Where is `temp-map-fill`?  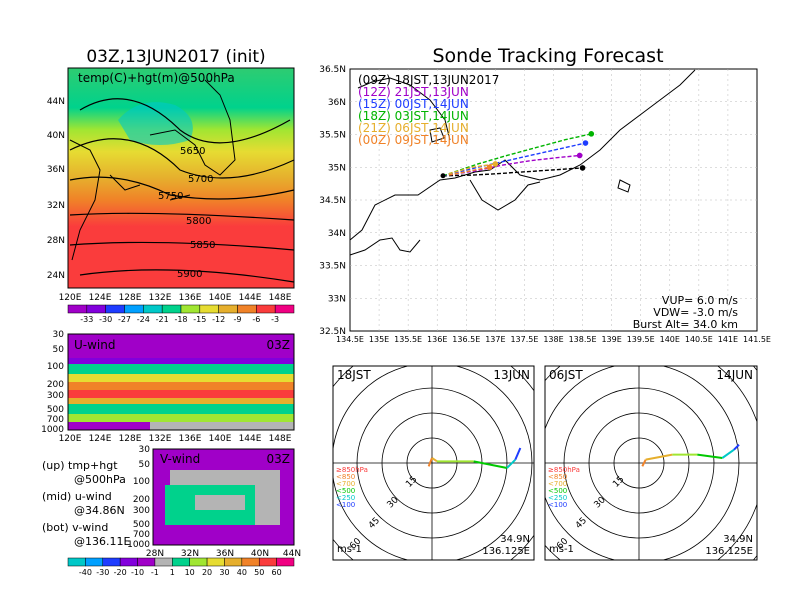
temp-map-fill is located at coordinates (181, 178).